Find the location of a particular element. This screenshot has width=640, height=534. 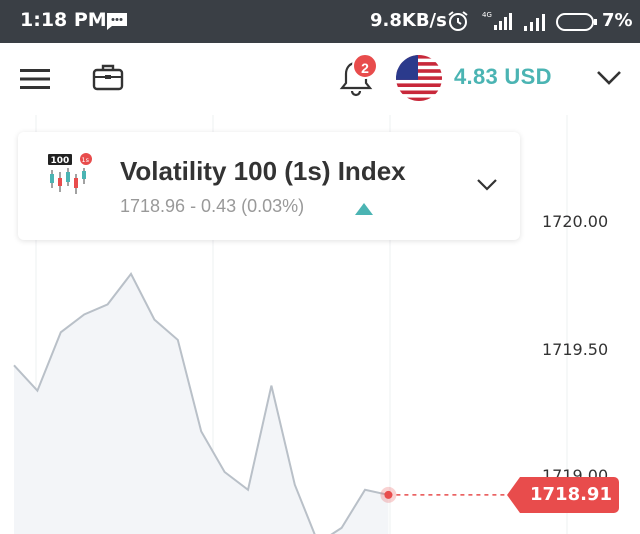

menu-icon is located at coordinates (35, 81).